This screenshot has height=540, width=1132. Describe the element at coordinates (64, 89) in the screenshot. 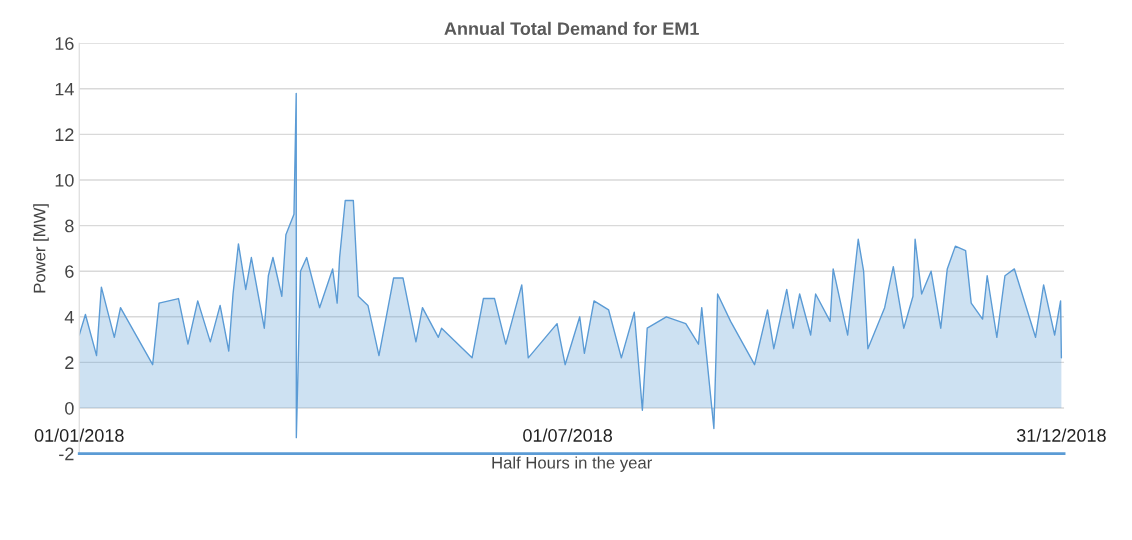

I see `y-tick-label: 14` at that location.